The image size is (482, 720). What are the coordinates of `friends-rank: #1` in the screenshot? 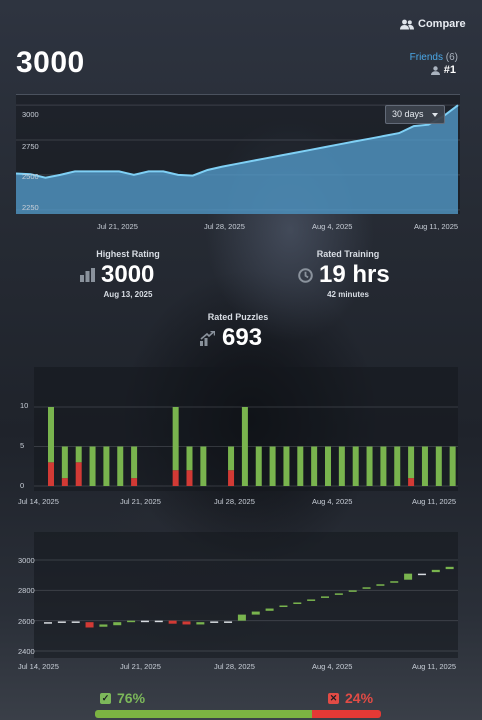 It's located at (443, 70).